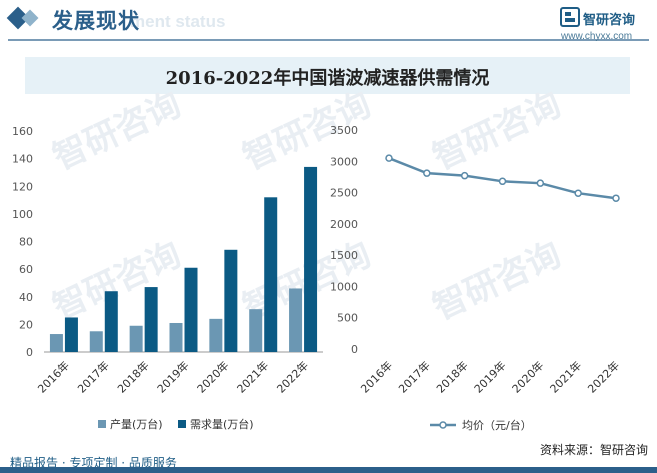 This screenshot has width=657, height=473. I want to click on y-tick-label: 1000, so click(344, 286).